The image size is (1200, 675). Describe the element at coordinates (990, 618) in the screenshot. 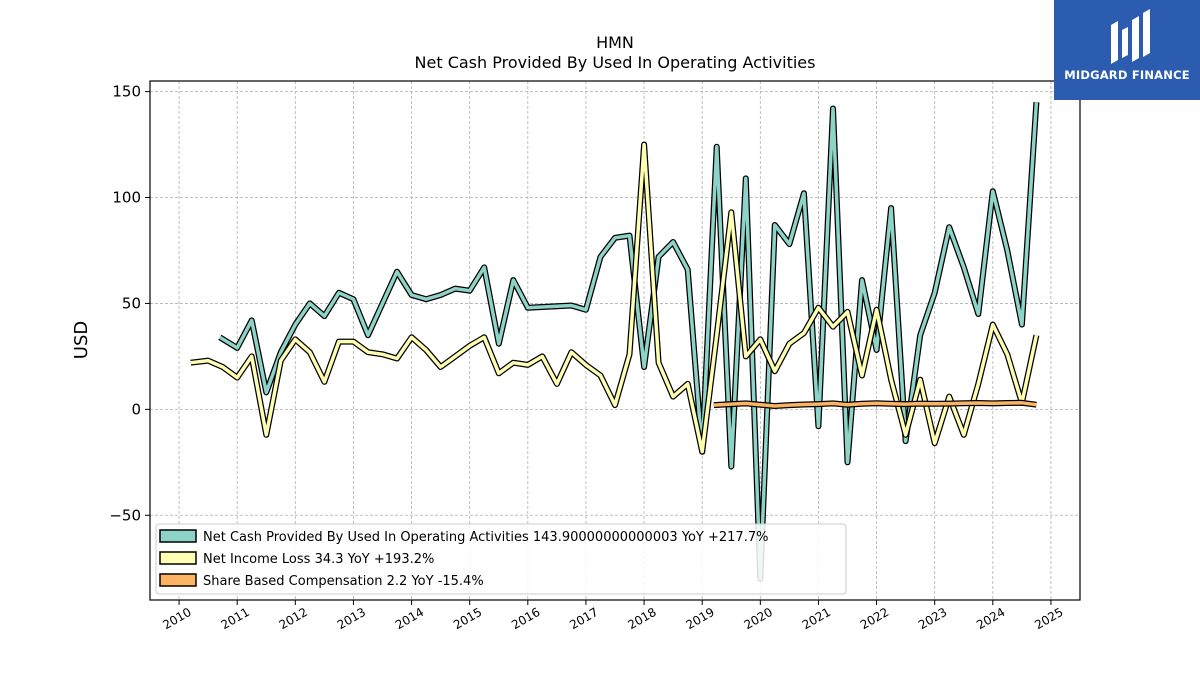

I see `x-tick-label: 2024` at that location.